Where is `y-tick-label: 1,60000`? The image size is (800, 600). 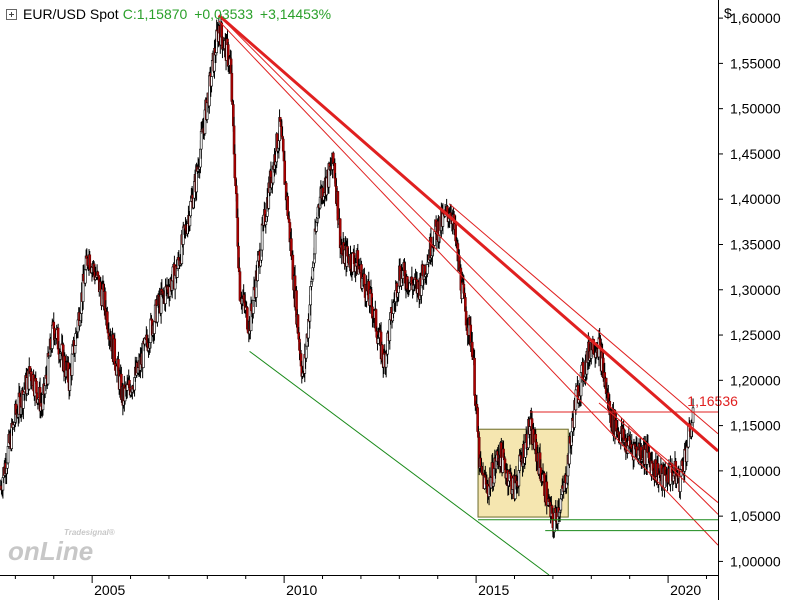
y-tick-label: 1,60000 is located at coordinates (755, 18).